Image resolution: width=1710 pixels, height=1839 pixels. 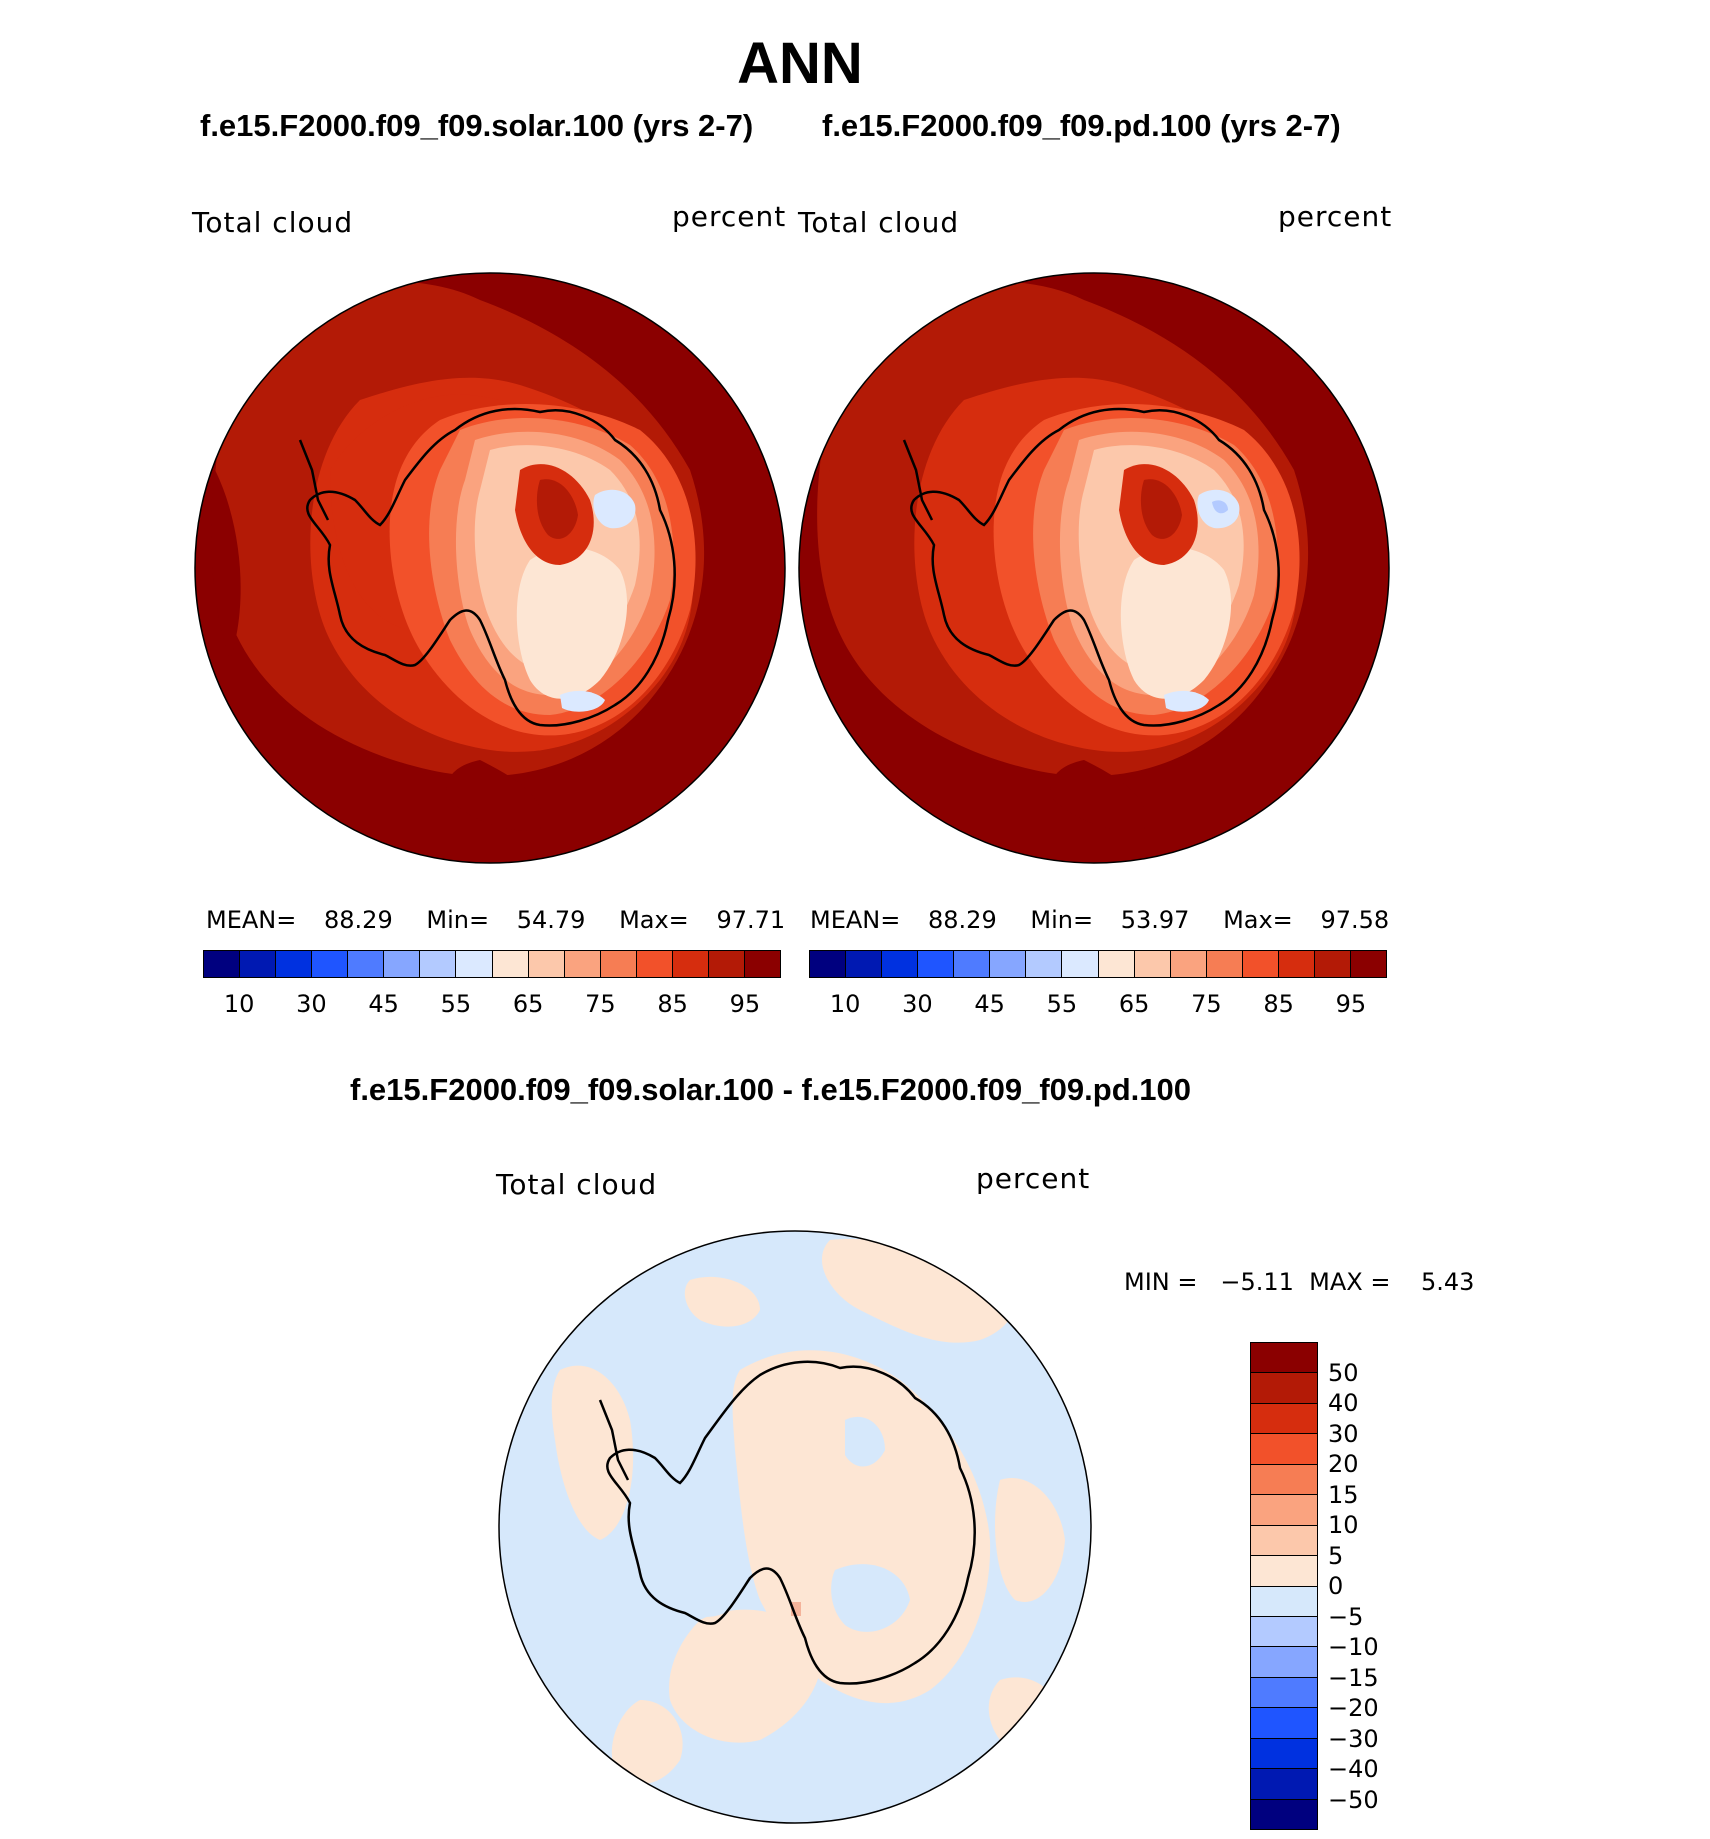 What do you see at coordinates (1353, 1799) in the screenshot?
I see `diff-colorbar-tick-label: −50` at bounding box center [1353, 1799].